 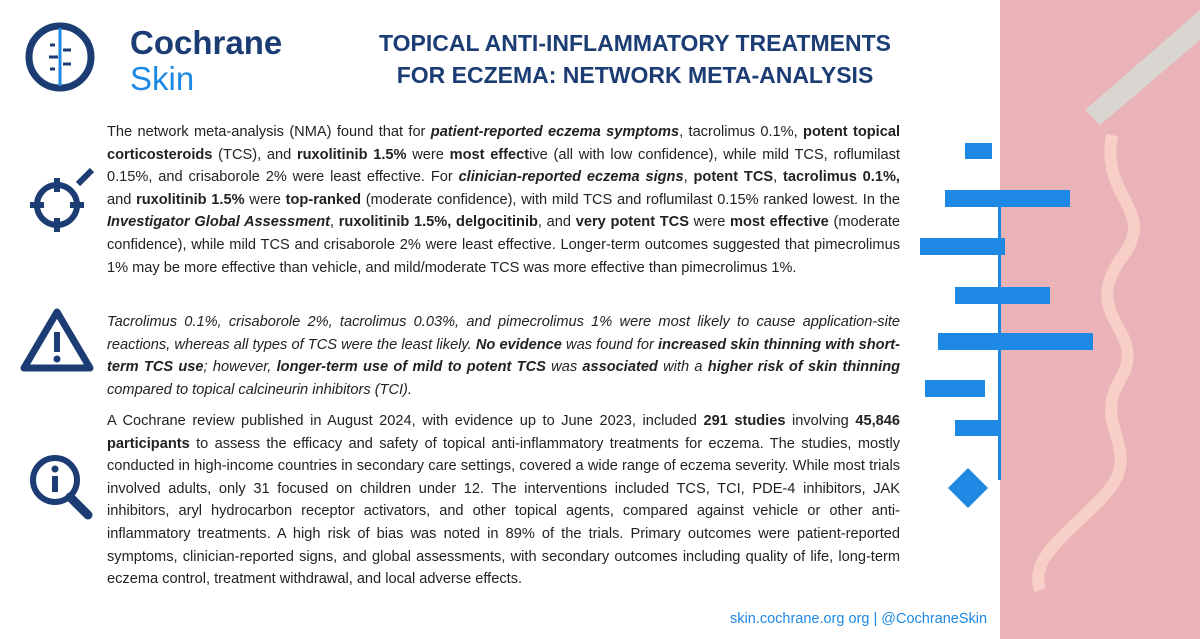 What do you see at coordinates (733, 177) in the screenshot?
I see `text-run: potent TCS` at bounding box center [733, 177].